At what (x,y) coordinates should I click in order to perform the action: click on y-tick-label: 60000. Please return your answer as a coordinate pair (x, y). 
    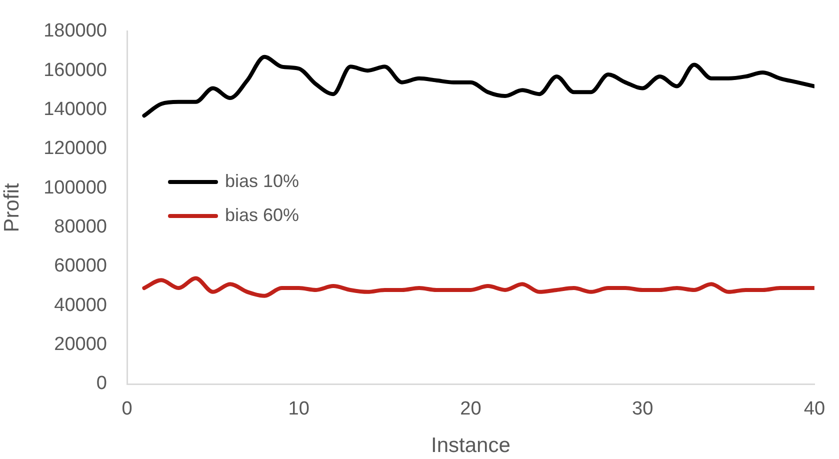
    Looking at the image, I should click on (80, 266).